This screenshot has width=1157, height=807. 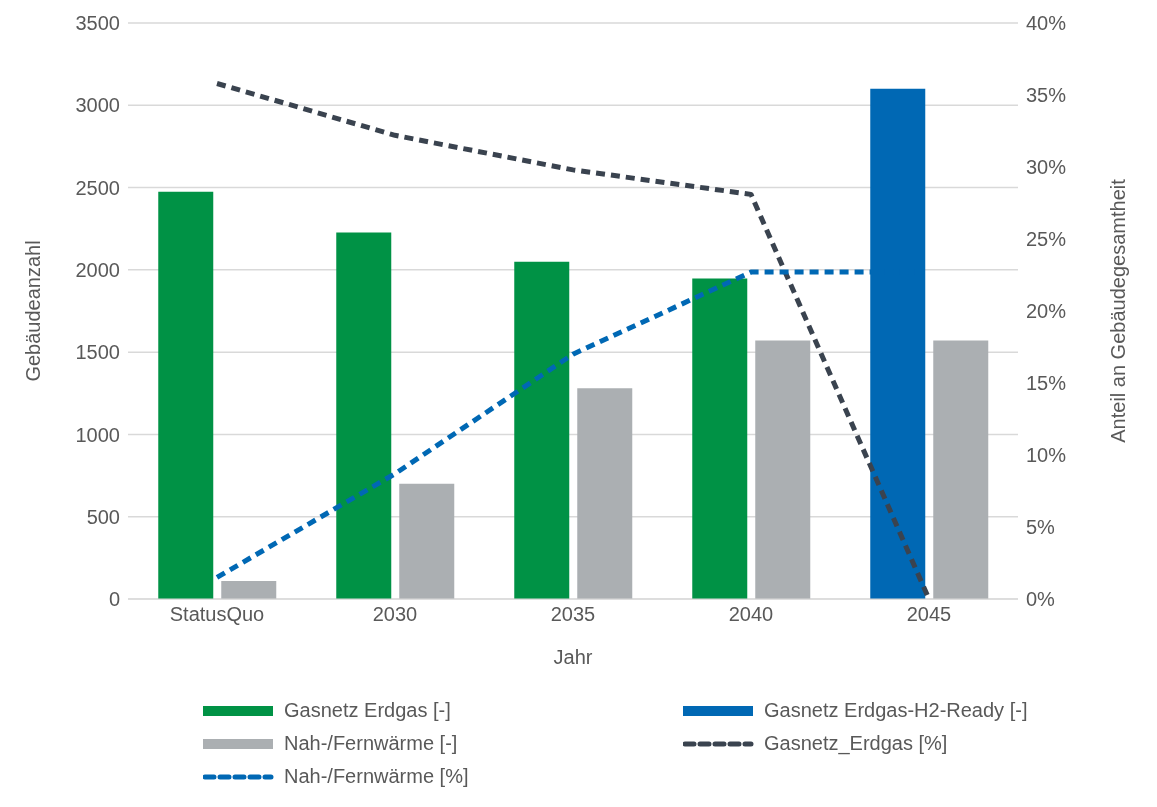 What do you see at coordinates (33, 311) in the screenshot?
I see `y-axis-title: Gebäudeanzahl` at bounding box center [33, 311].